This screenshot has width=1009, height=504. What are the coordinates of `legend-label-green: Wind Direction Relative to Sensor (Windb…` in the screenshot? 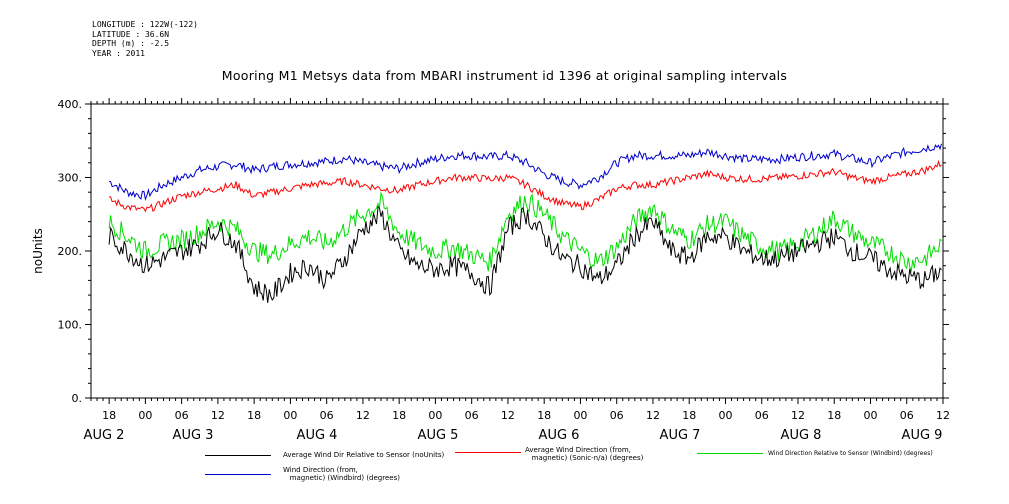 It's located at (850, 453).